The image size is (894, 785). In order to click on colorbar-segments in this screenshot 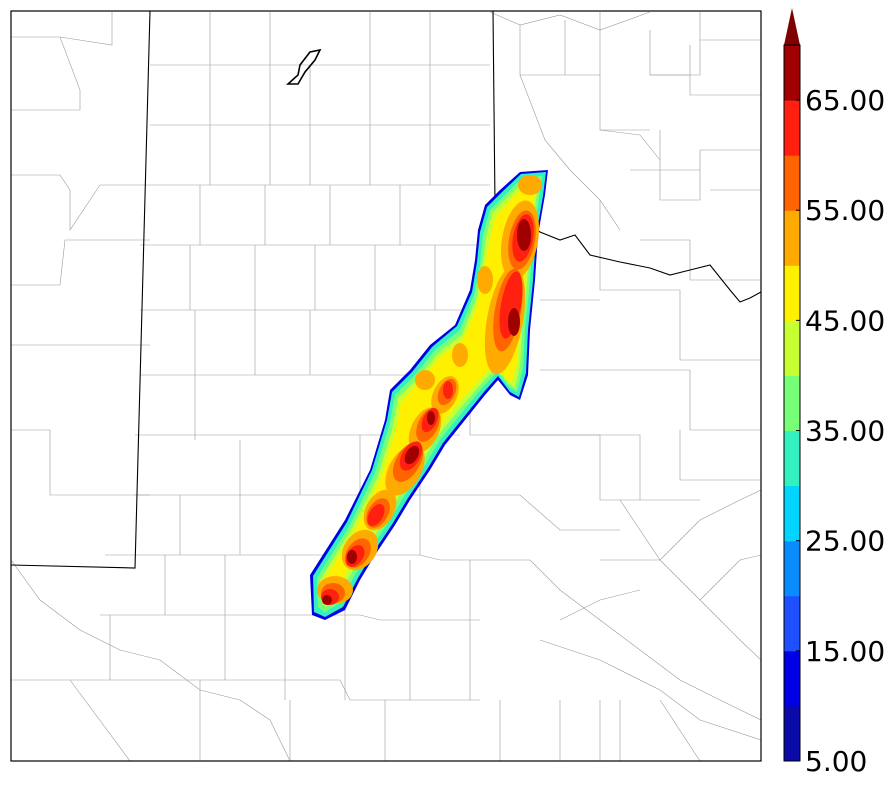, I will do `click(792, 403)`.